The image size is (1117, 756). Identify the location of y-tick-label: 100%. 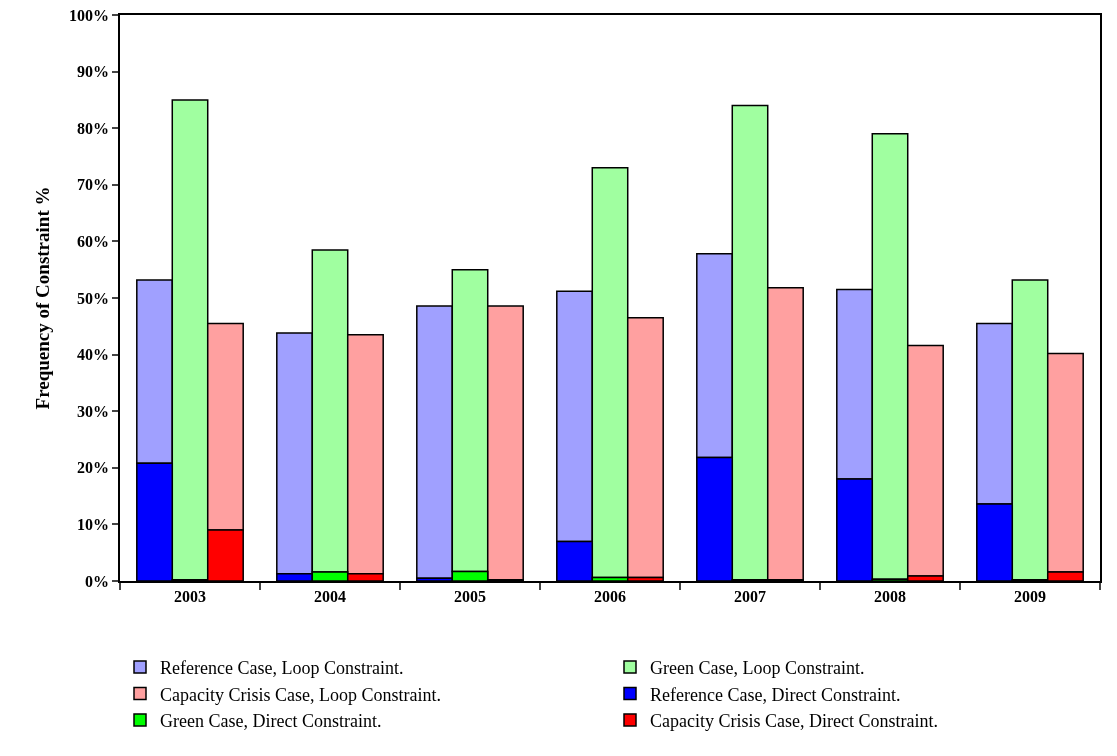
(89, 15).